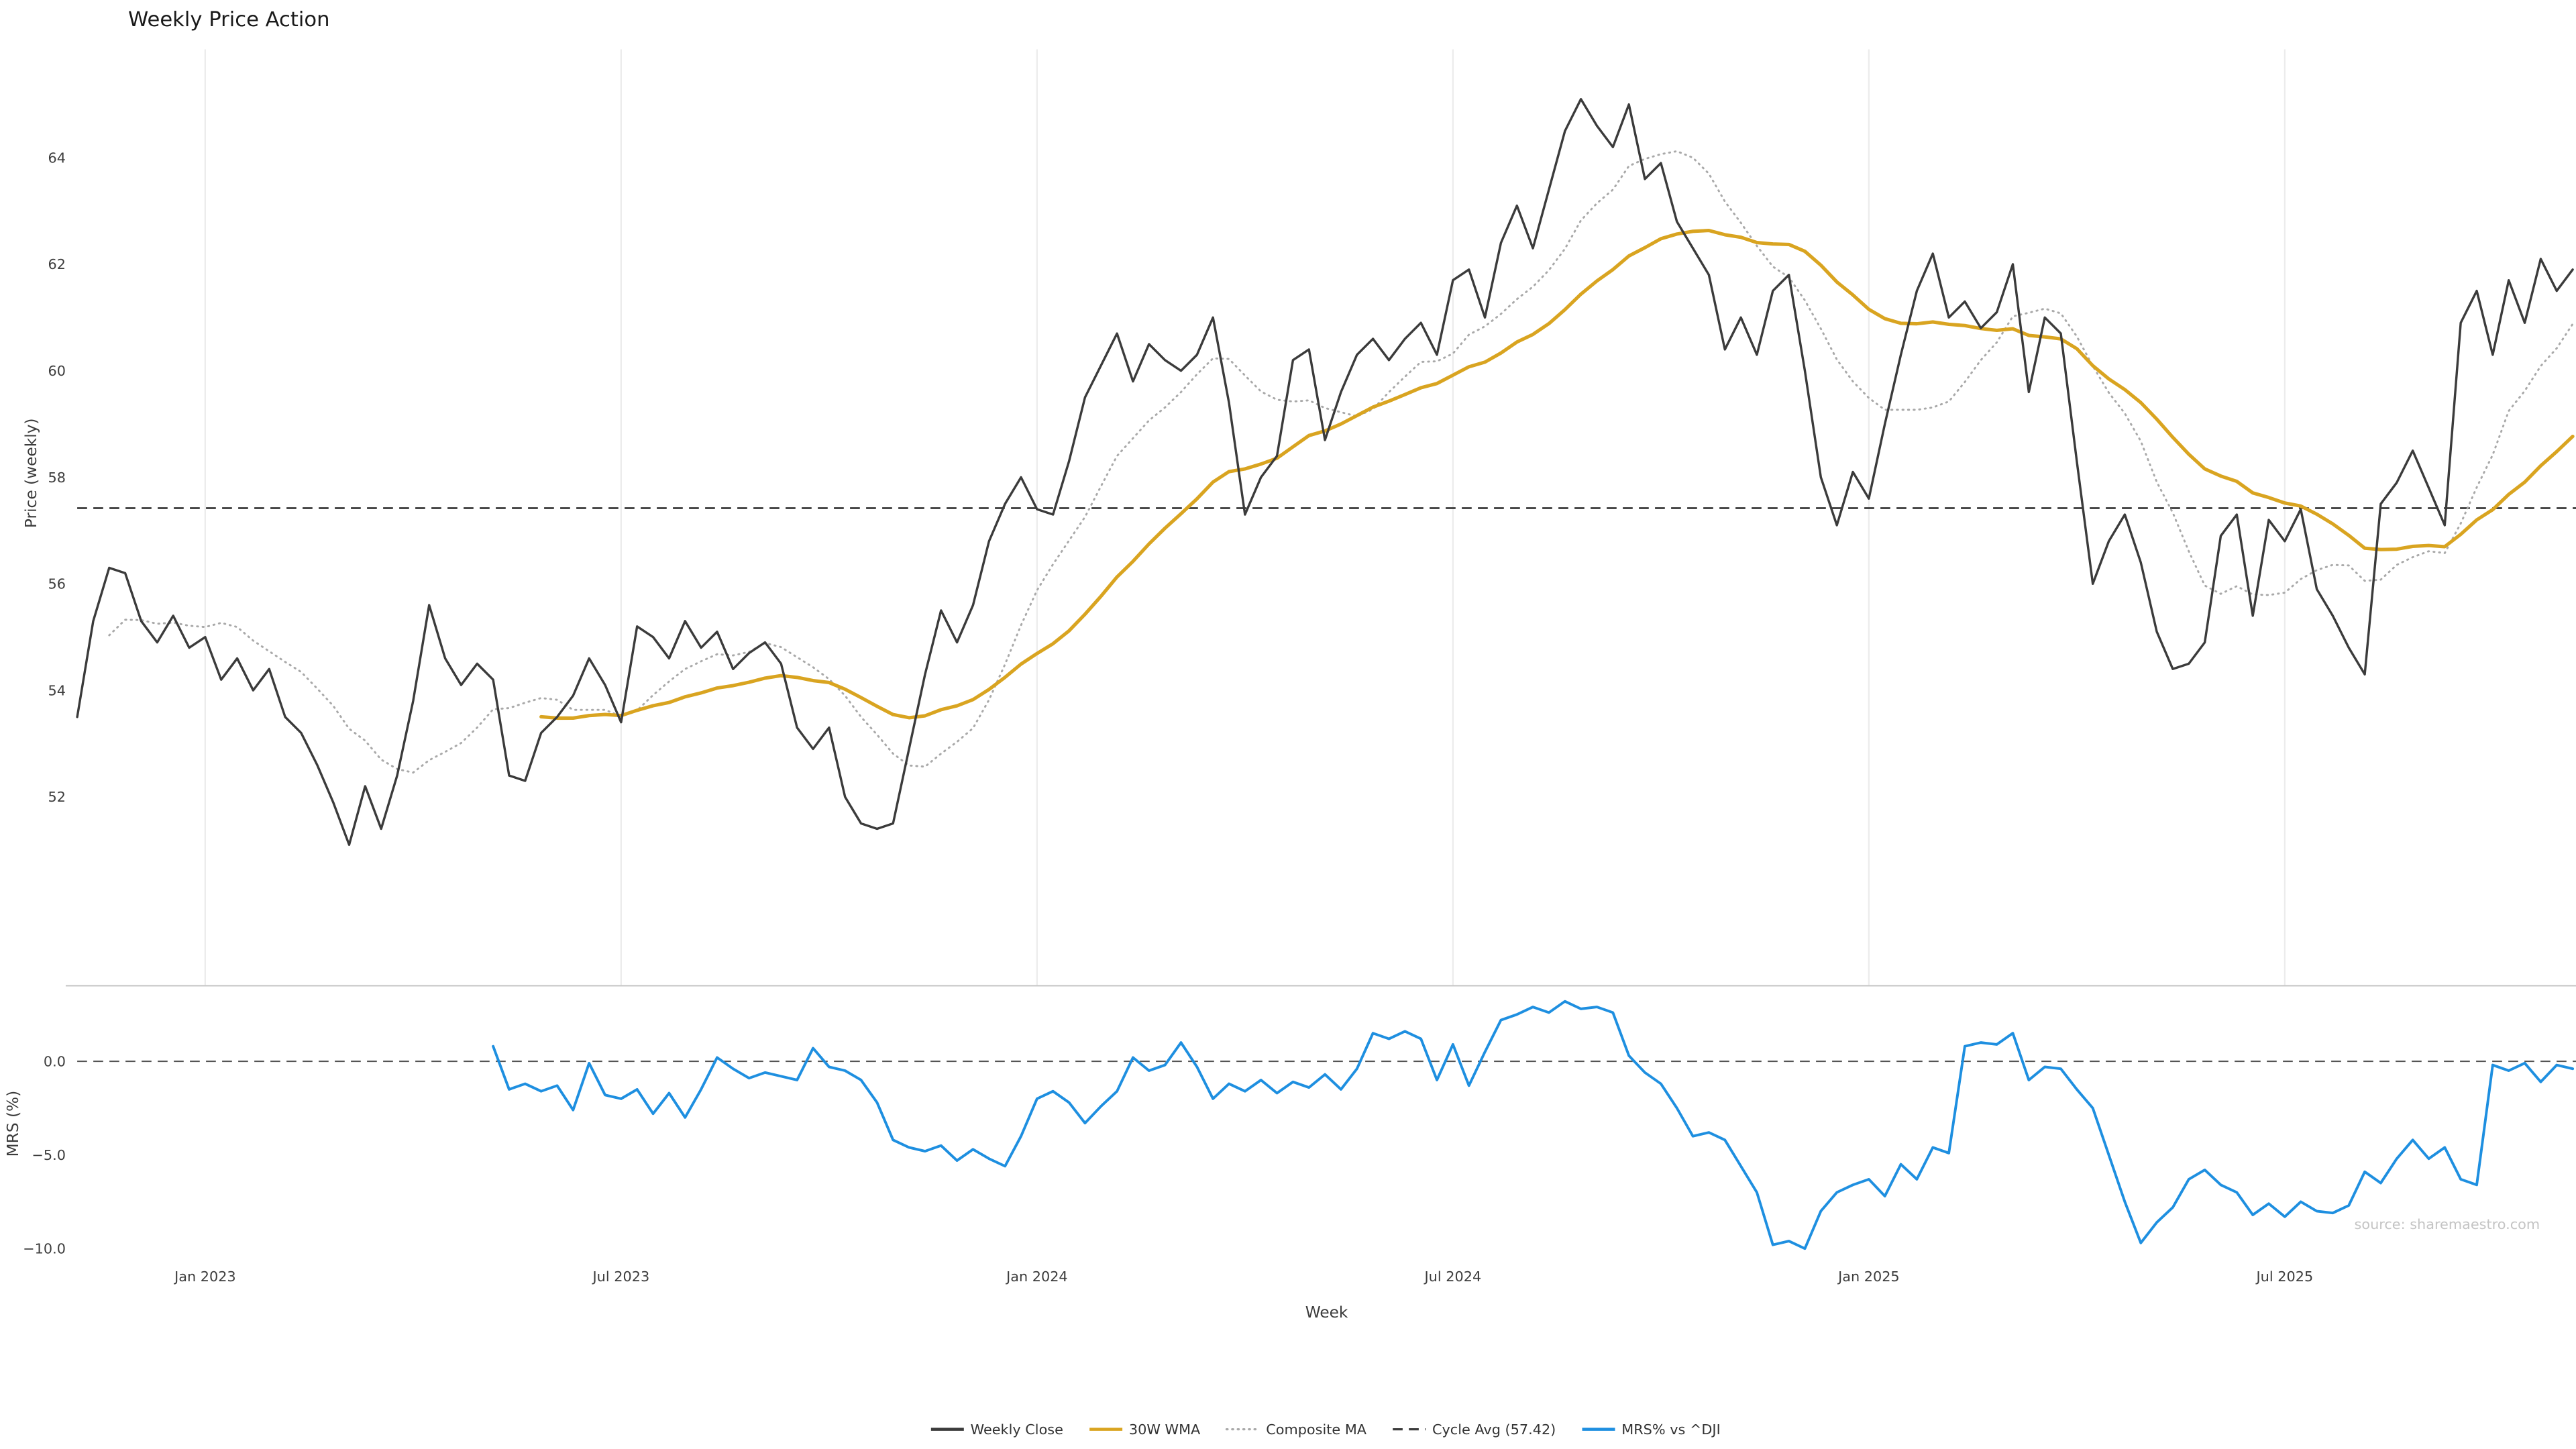  I want to click on price-ytick-label: 64, so click(56, 158).